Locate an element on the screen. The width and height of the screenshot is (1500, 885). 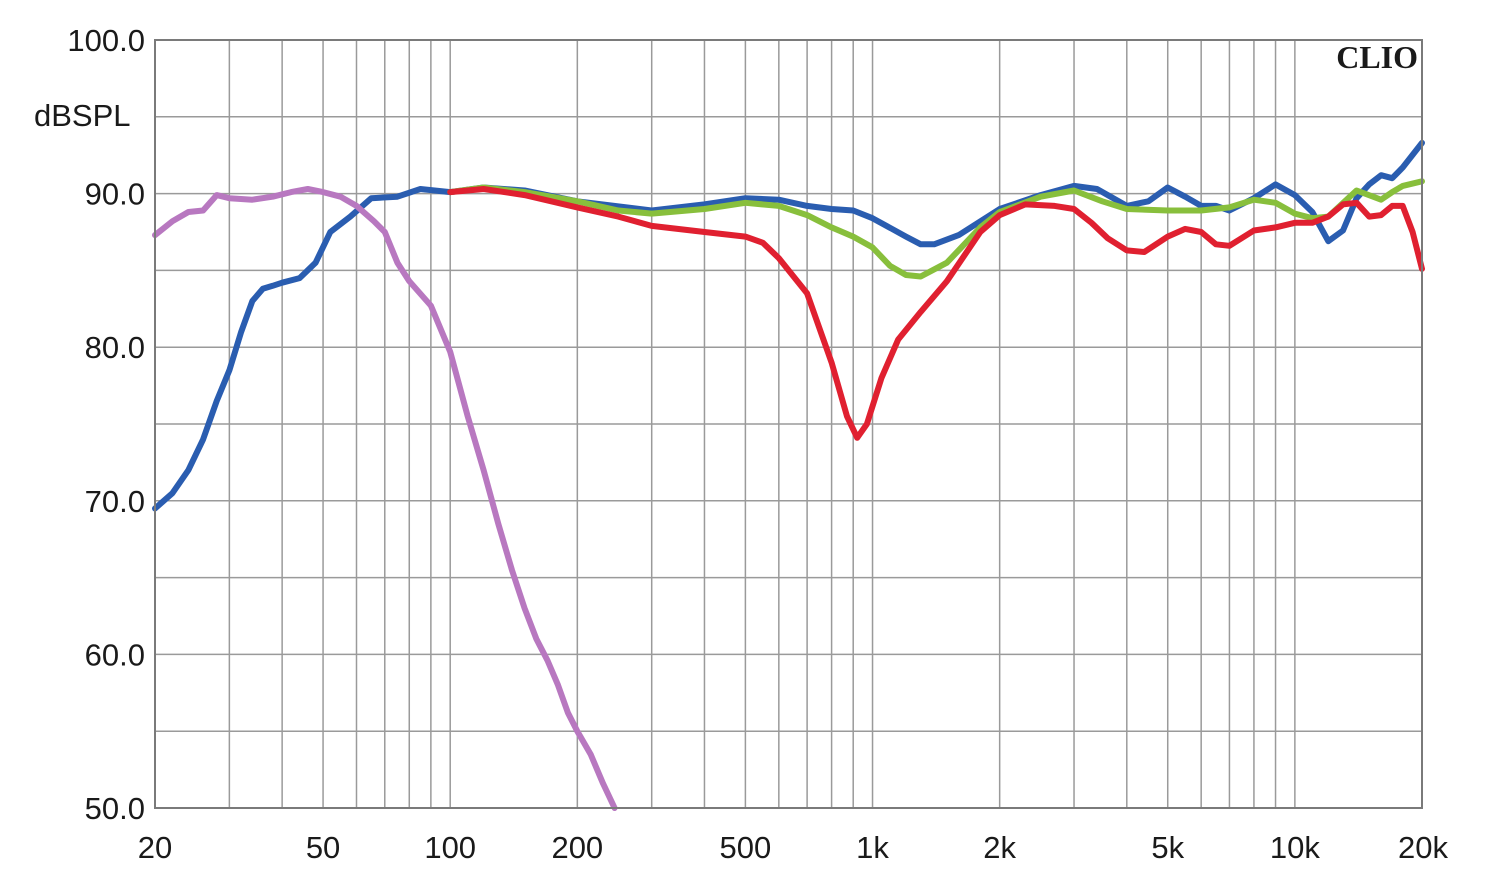
y-tick-label: 50.0 is located at coordinates (115, 808).